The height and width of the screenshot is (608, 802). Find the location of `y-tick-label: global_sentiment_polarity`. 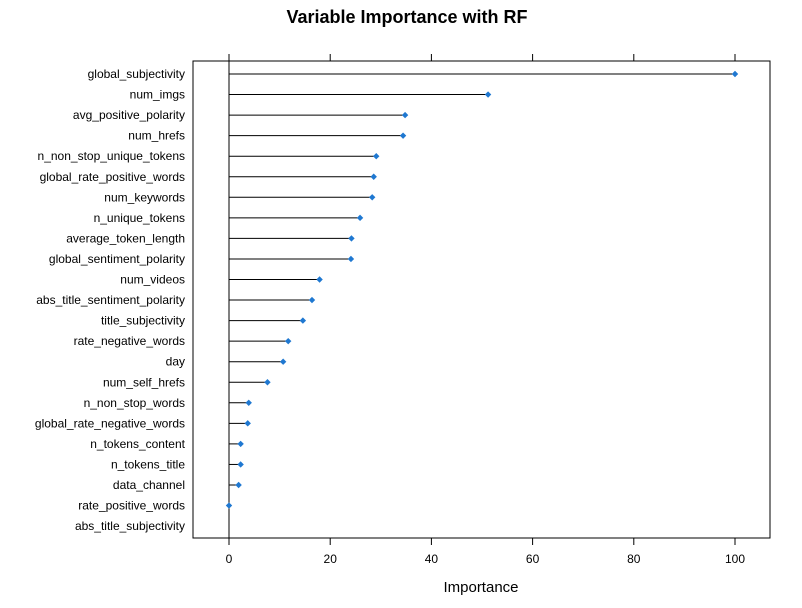

y-tick-label: global_sentiment_polarity is located at coordinates (117, 259).